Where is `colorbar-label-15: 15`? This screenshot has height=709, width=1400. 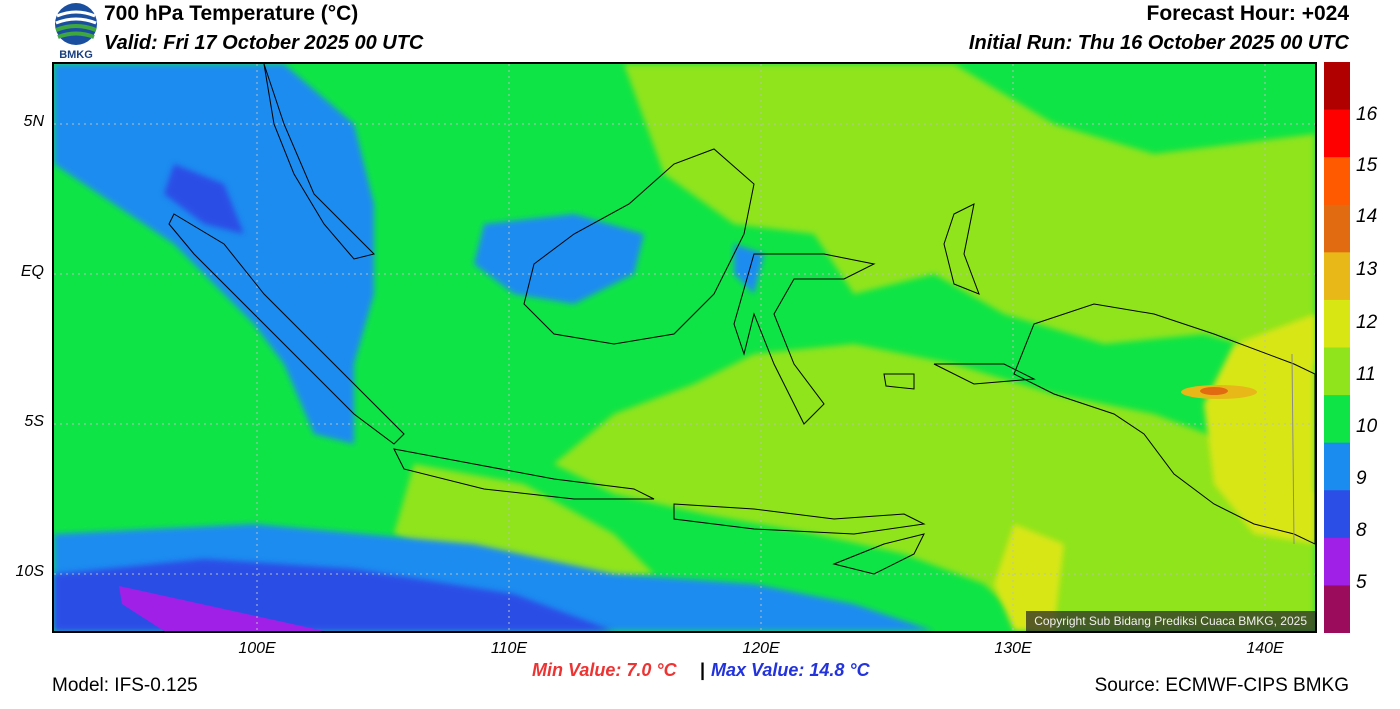 colorbar-label-15: 15 is located at coordinates (1367, 165).